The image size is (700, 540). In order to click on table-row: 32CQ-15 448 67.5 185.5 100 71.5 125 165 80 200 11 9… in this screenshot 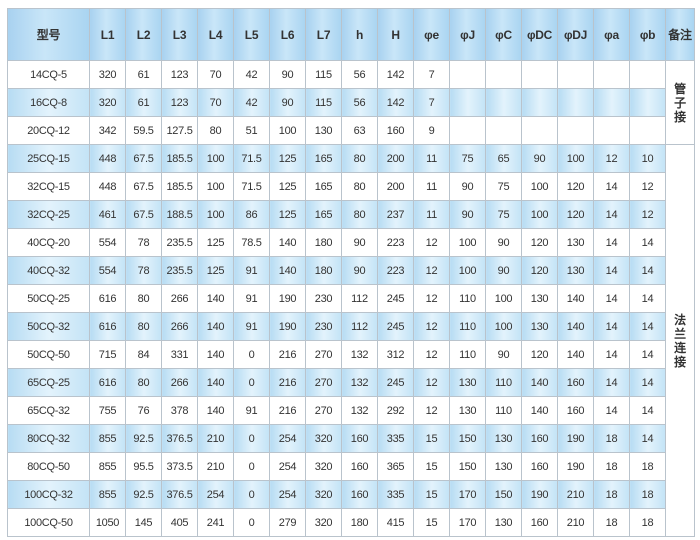, I will do `click(351, 186)`.